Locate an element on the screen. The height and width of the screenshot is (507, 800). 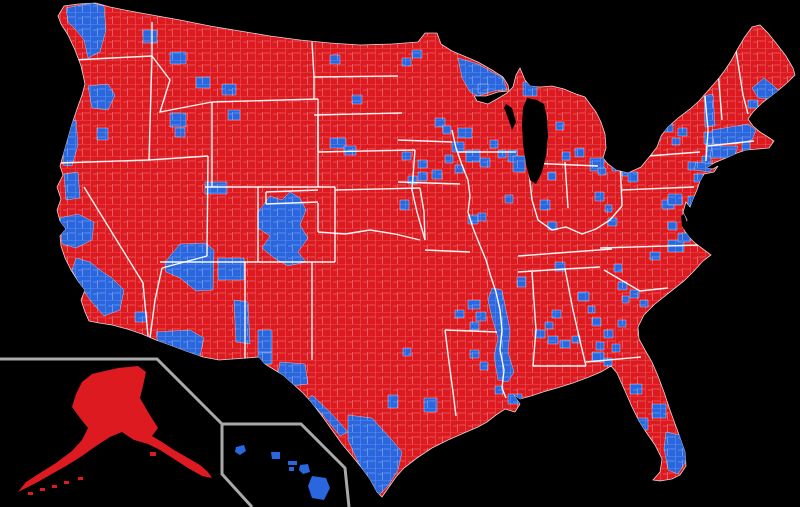
alaska-inset-border is located at coordinates (112, 391).